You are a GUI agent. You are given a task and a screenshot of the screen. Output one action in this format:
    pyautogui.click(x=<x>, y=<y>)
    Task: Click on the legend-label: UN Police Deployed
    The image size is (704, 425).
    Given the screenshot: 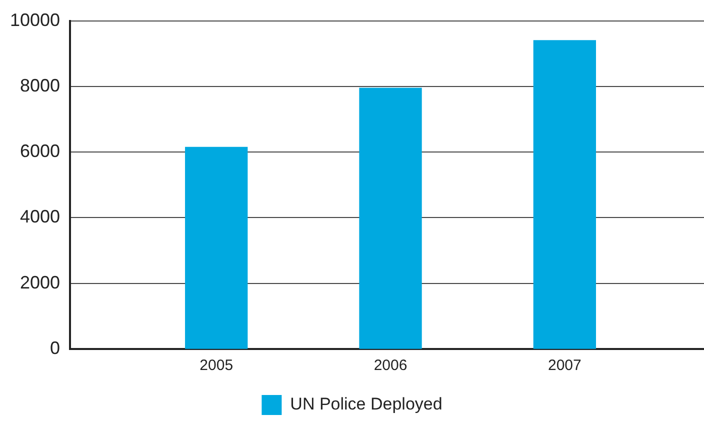 What is the action you would take?
    pyautogui.click(x=366, y=404)
    